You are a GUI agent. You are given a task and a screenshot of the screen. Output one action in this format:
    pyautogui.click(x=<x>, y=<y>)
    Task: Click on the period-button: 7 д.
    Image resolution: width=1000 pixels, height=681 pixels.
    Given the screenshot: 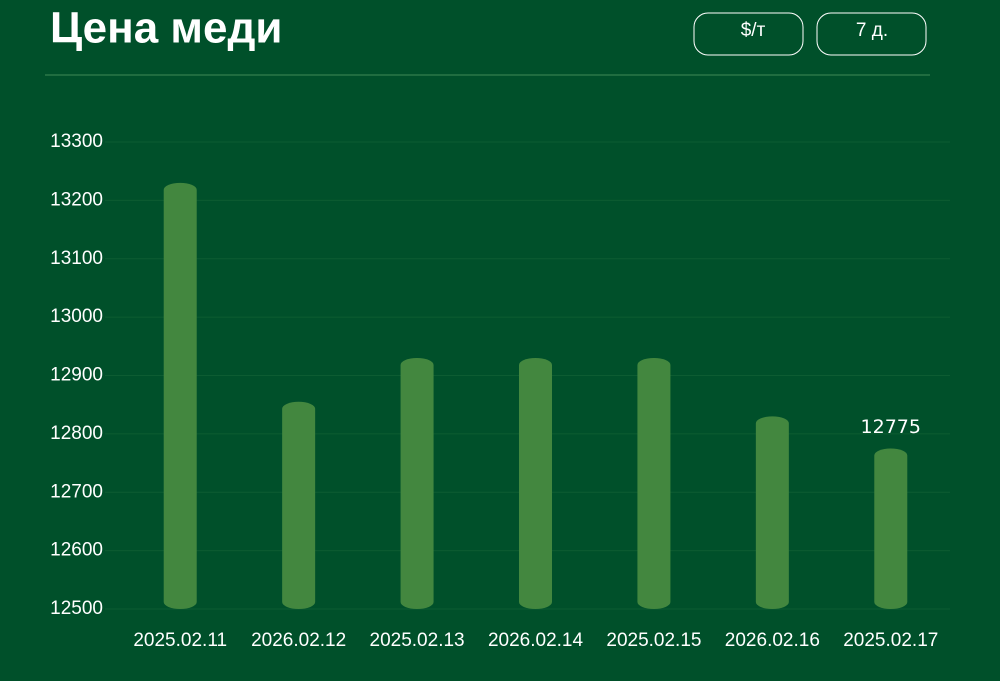 What is the action you would take?
    pyautogui.click(x=871, y=34)
    